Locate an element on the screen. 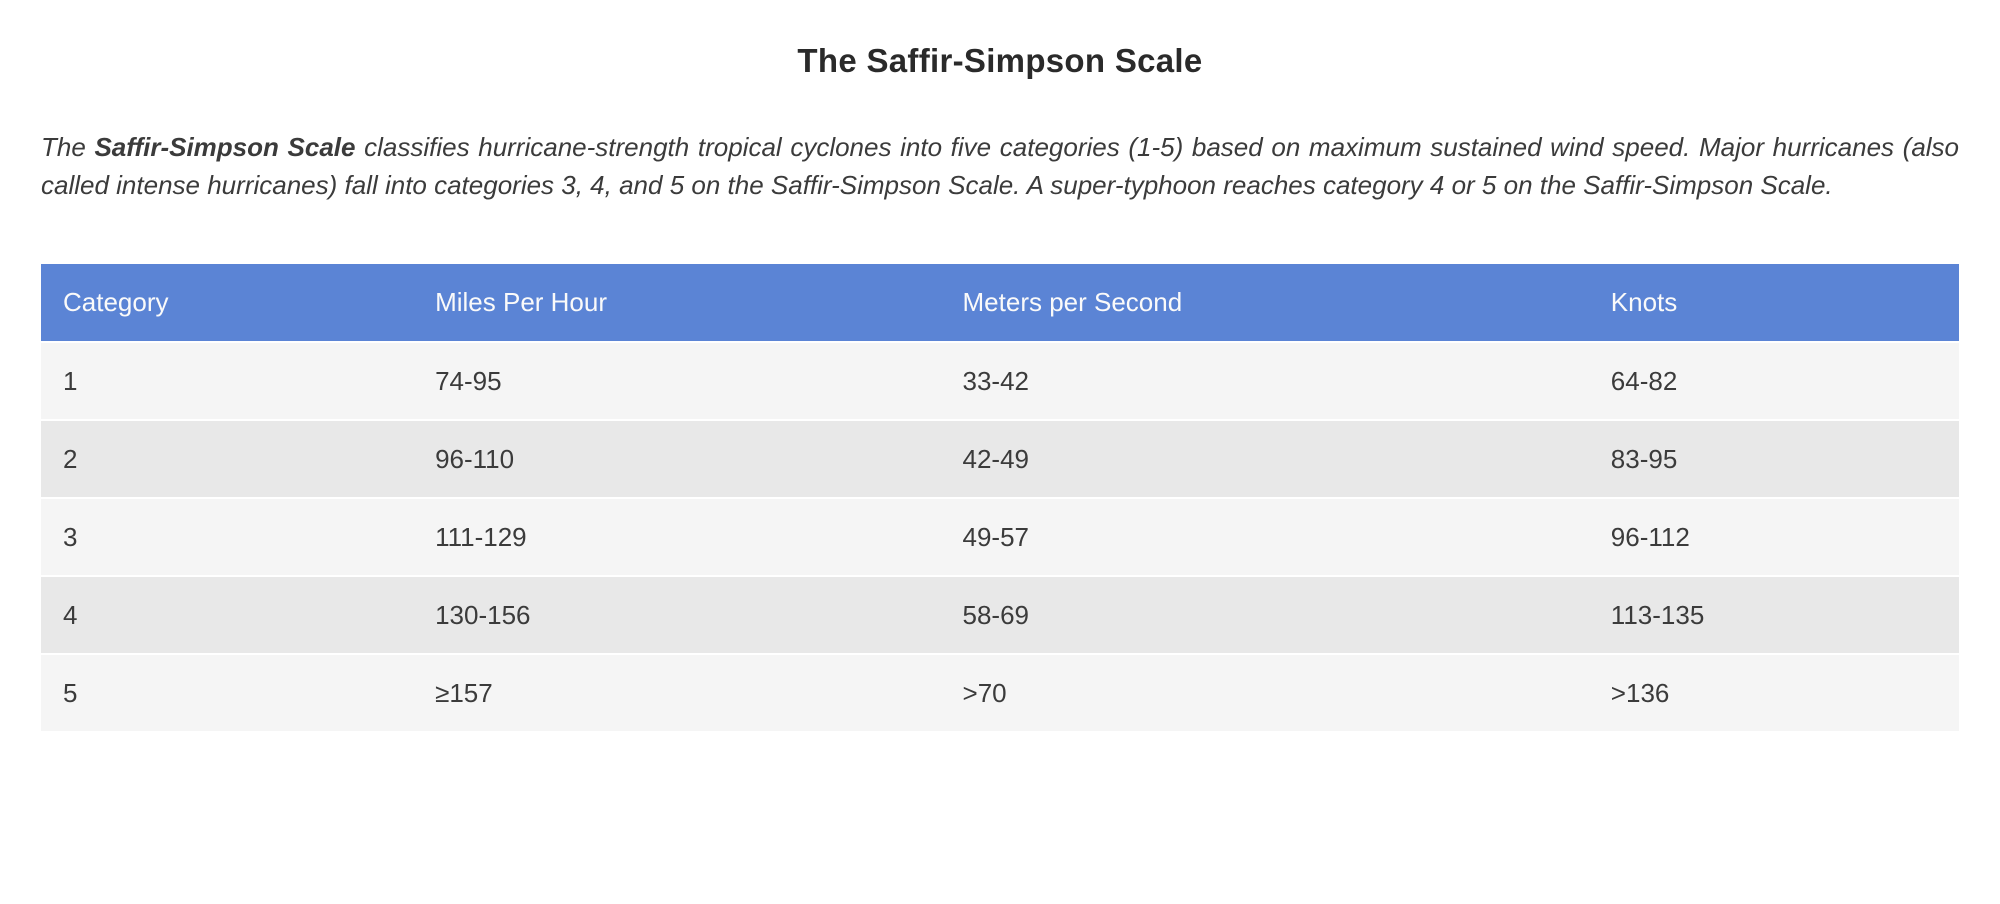 The width and height of the screenshot is (2000, 904). cell-category: 5 is located at coordinates (227, 693).